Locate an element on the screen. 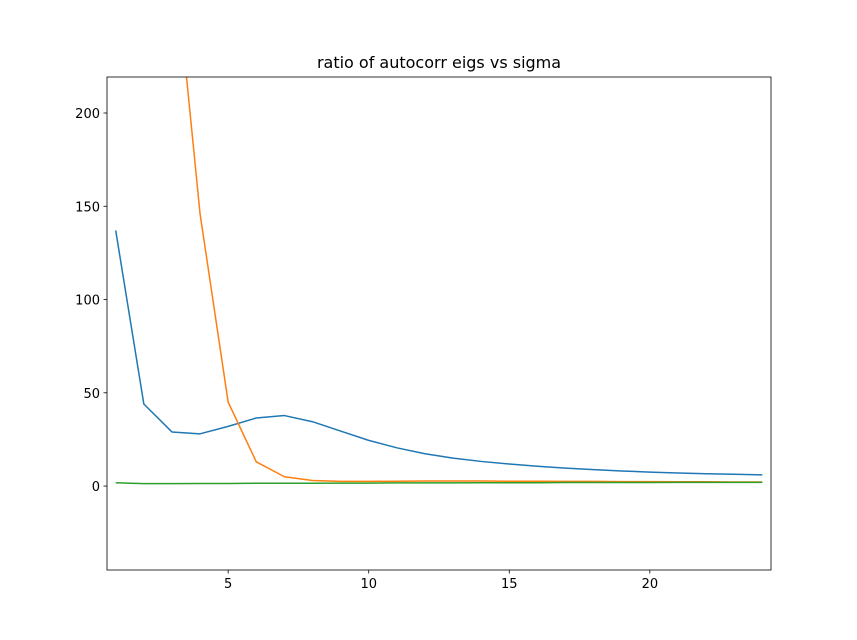  y-tick-label: 200 is located at coordinates (87, 114).